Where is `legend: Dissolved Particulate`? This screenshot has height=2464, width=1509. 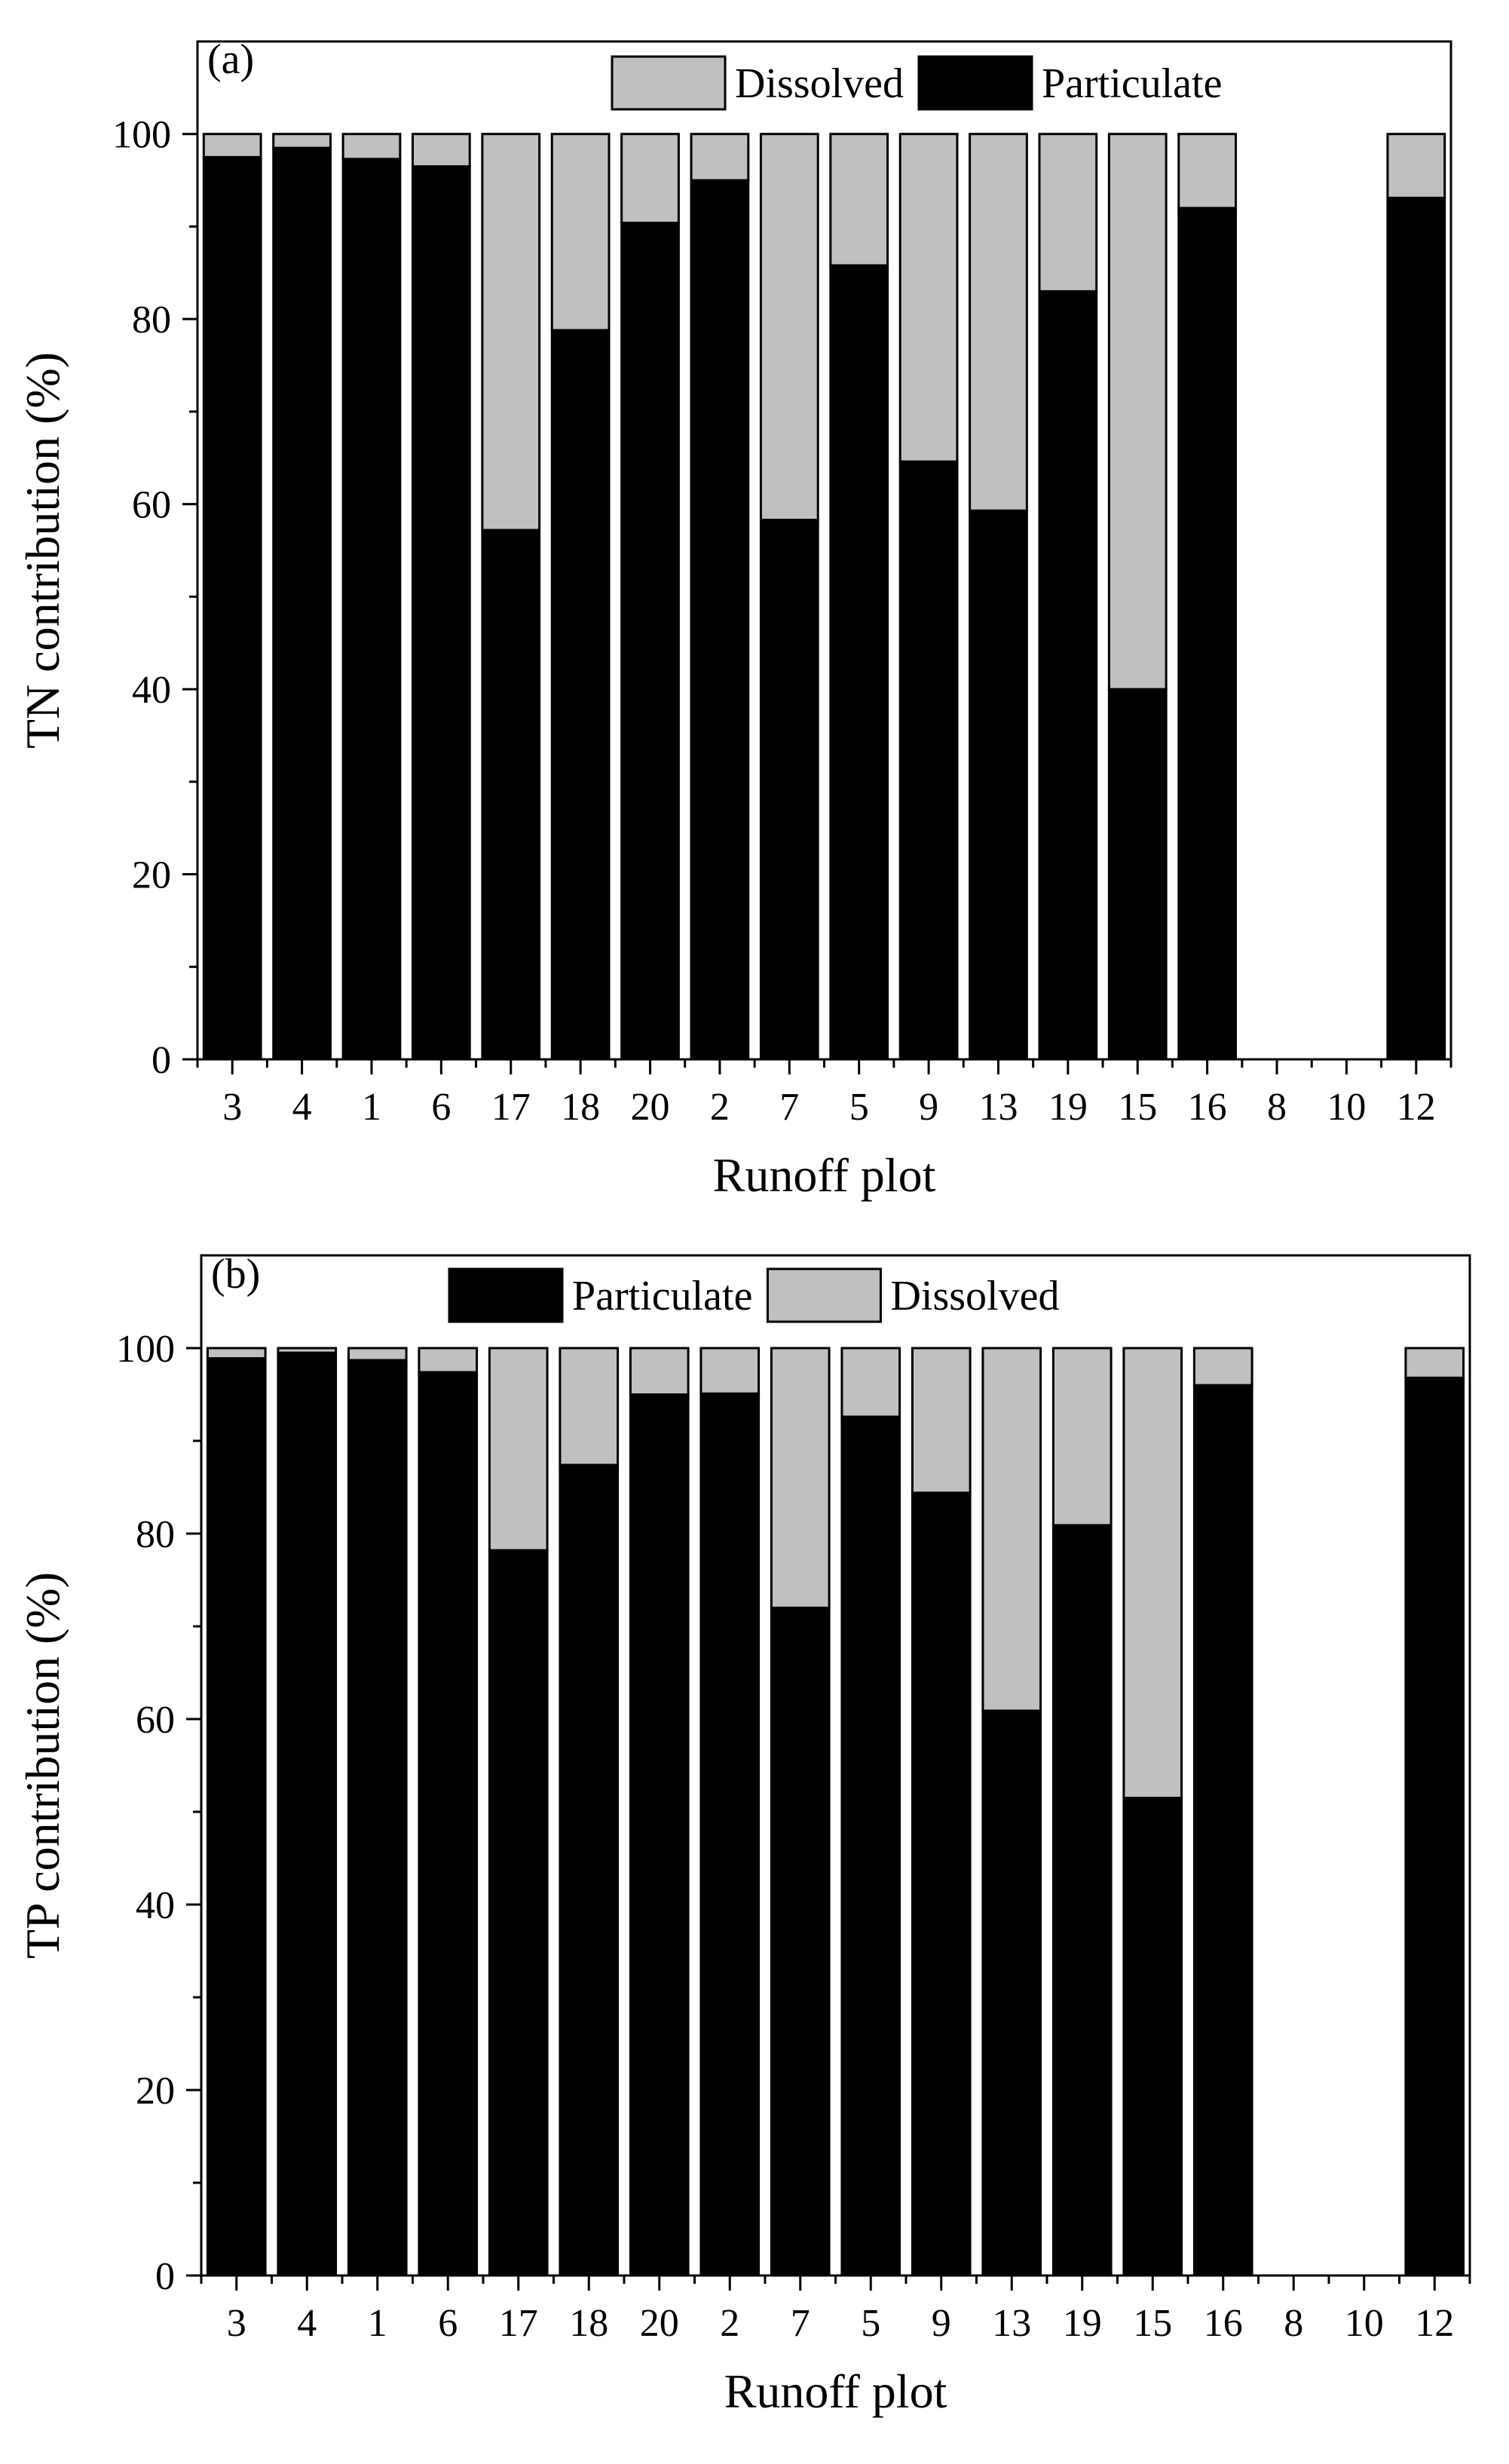 legend: Dissolved Particulate is located at coordinates (916, 83).